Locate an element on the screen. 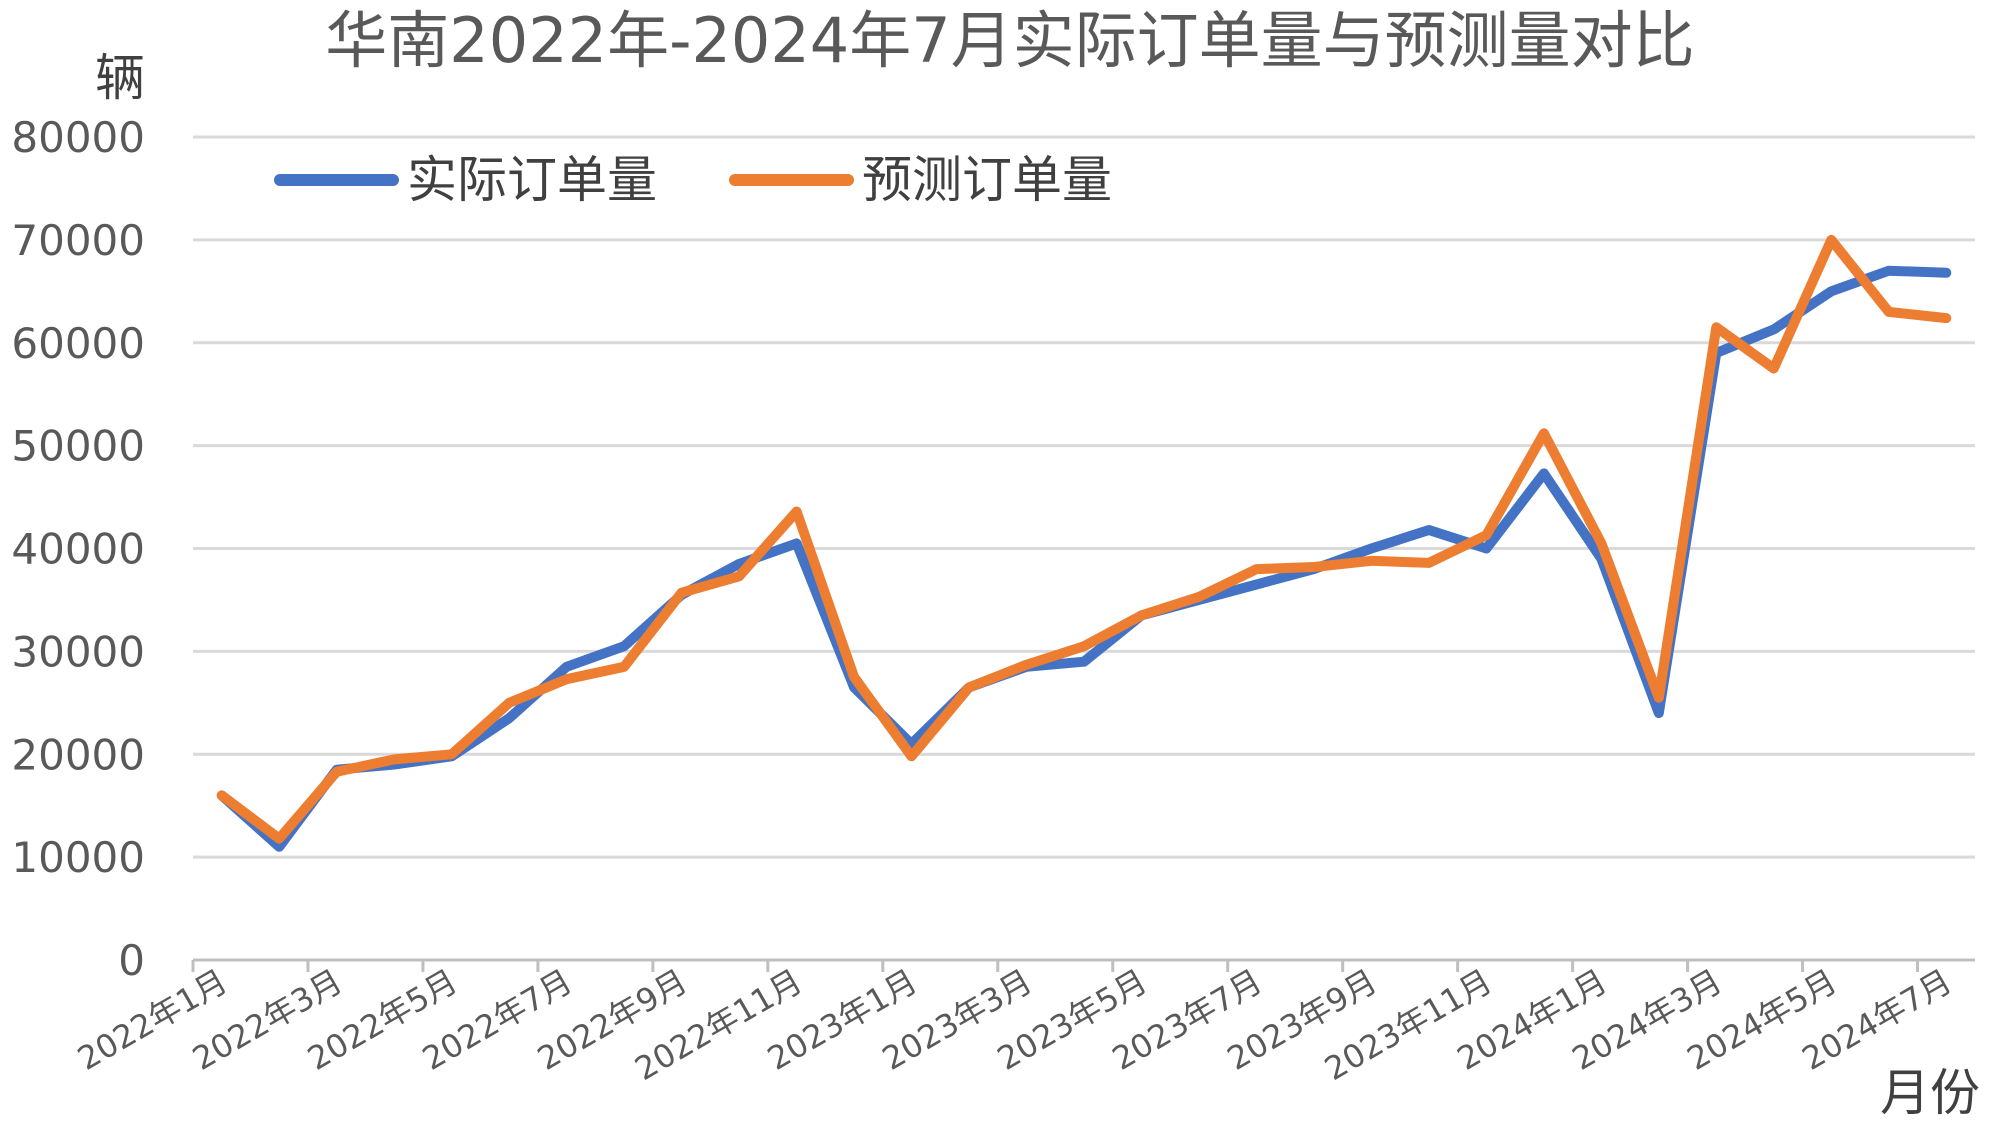 This screenshot has height=1122, width=1991. y-tick-label: 40000 is located at coordinates (78, 549).